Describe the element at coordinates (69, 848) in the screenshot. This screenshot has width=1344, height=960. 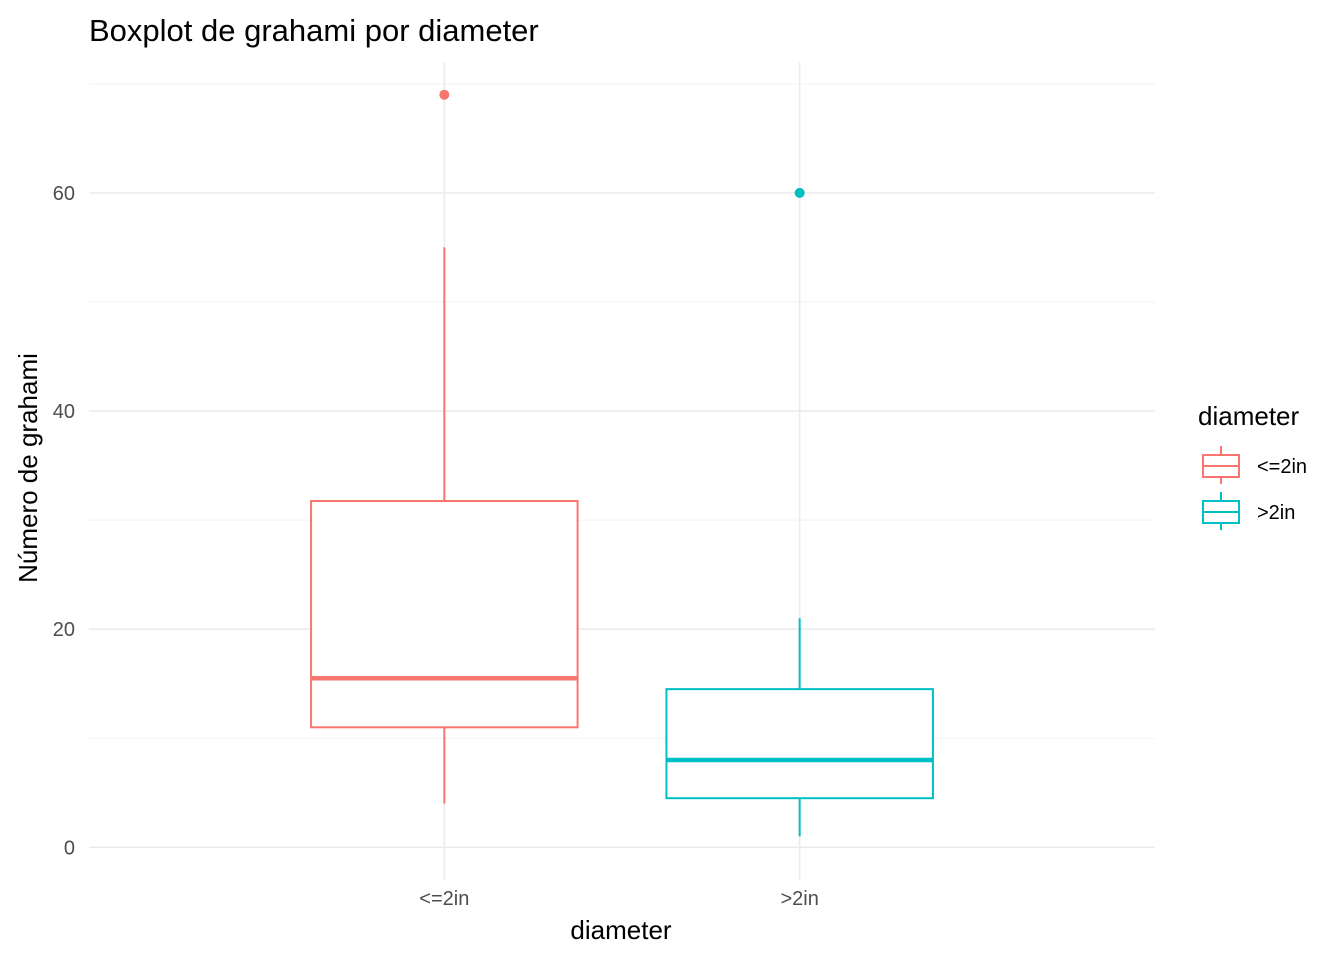
I see `y-tick-label: 0` at that location.